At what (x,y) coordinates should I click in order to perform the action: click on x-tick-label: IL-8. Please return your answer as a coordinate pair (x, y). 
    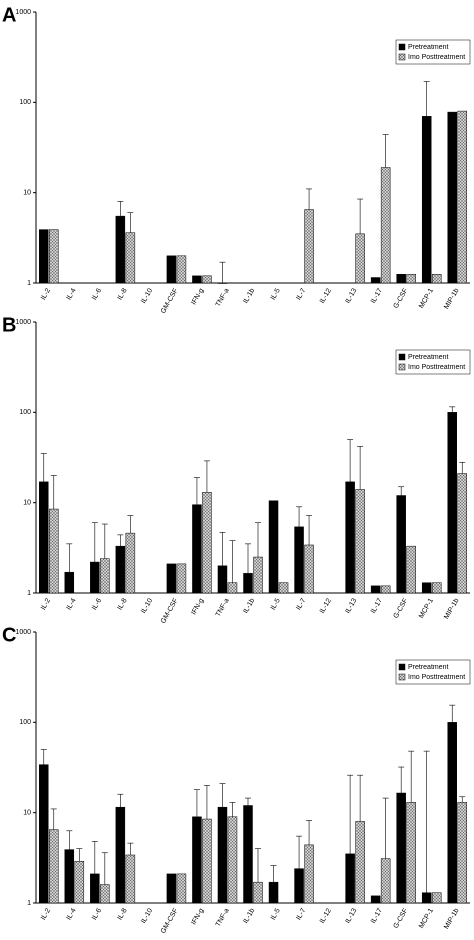
    Looking at the image, I should click on (123, 294).